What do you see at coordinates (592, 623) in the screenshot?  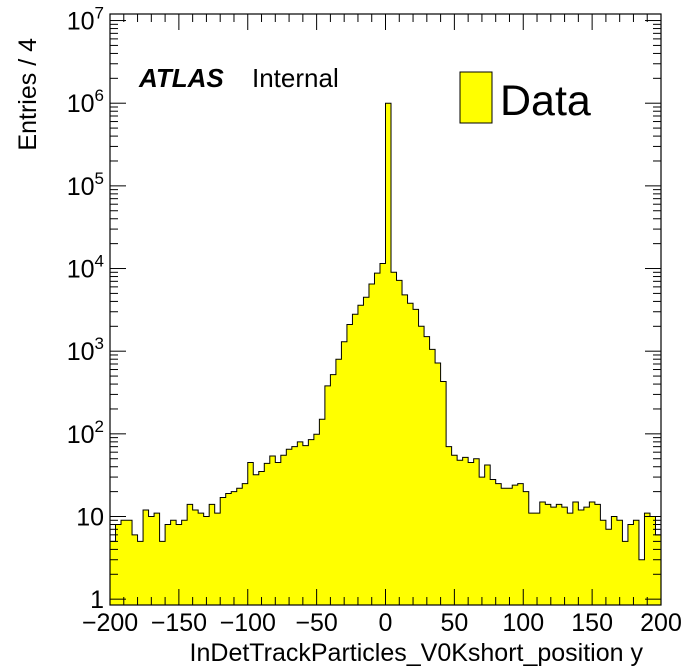 I see `x-tick-label: 150` at bounding box center [592, 623].